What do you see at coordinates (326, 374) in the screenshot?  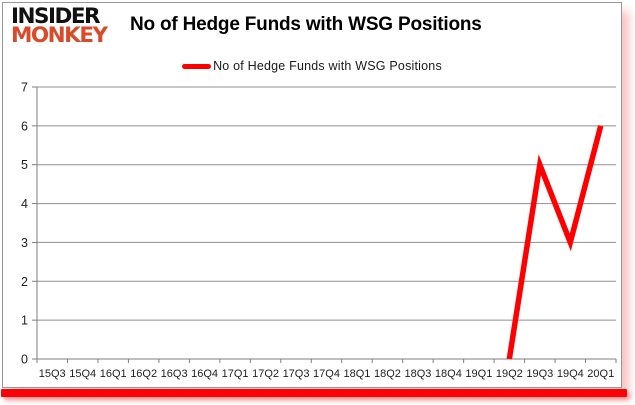 I see `x-tick-label: 17Q4` at bounding box center [326, 374].